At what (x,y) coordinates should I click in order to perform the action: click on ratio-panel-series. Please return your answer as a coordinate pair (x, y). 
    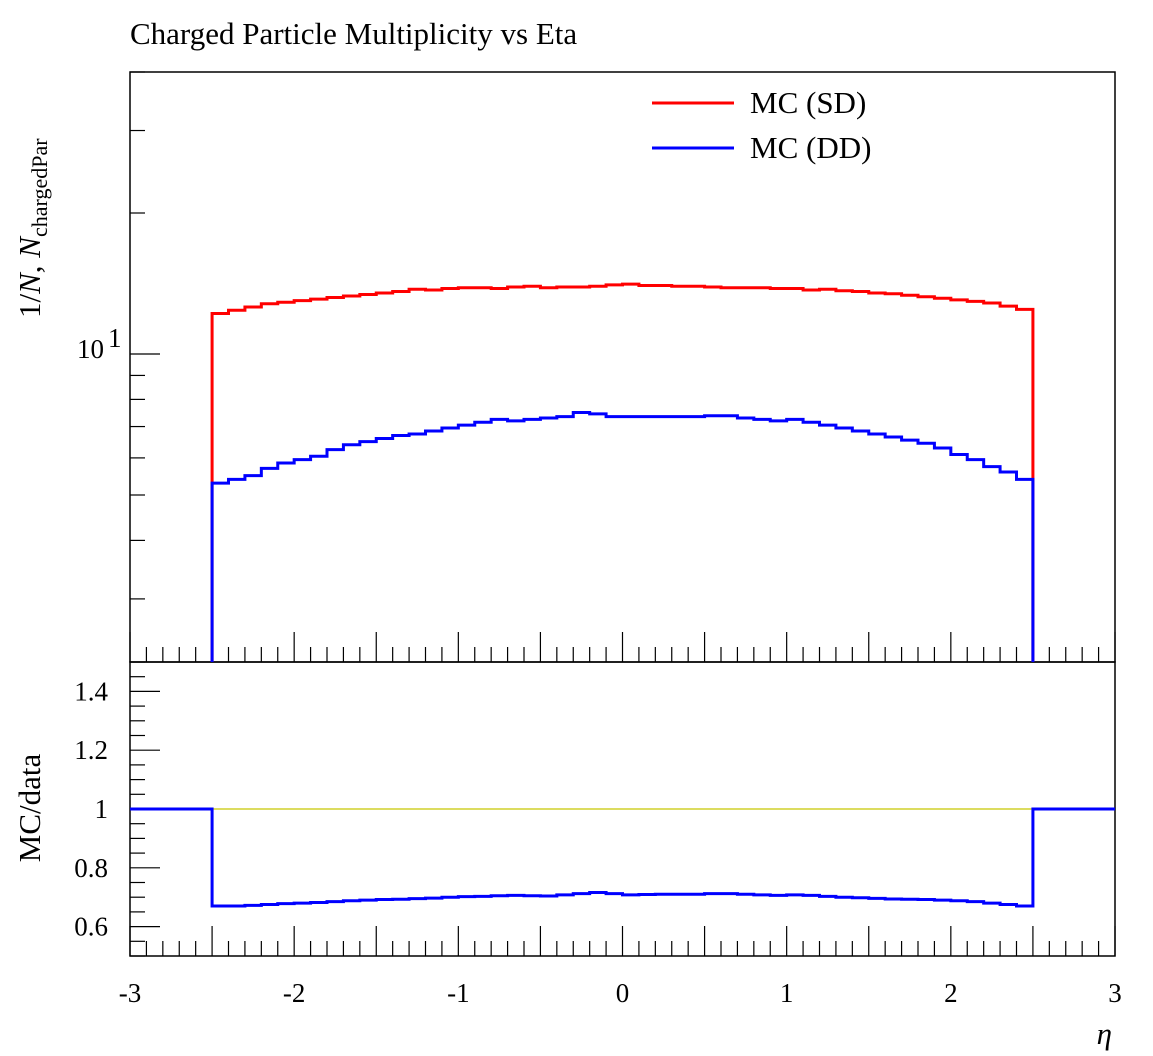
    Looking at the image, I should click on (622, 857).